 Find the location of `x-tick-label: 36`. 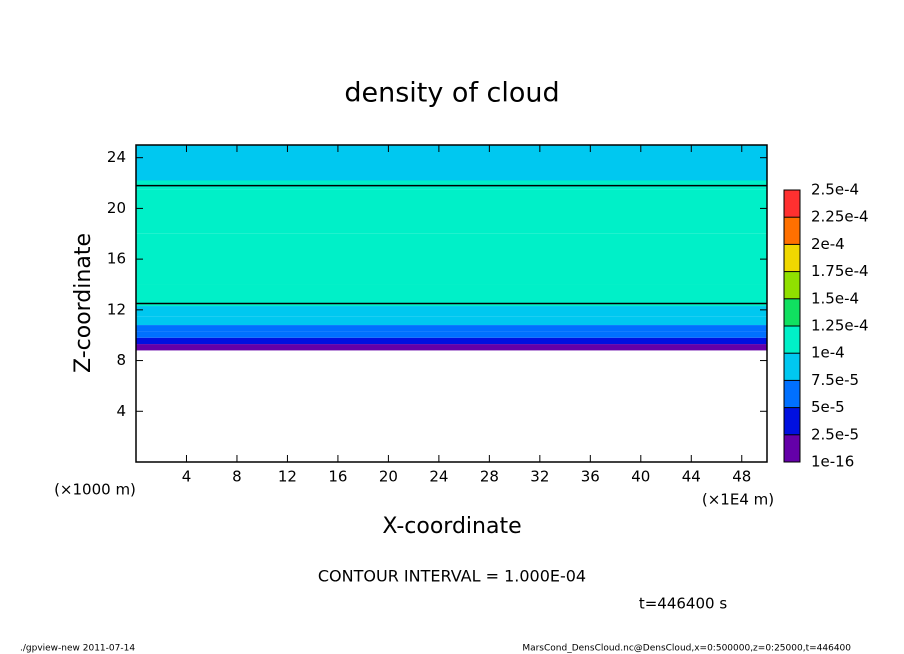

x-tick-label: 36 is located at coordinates (590, 477).